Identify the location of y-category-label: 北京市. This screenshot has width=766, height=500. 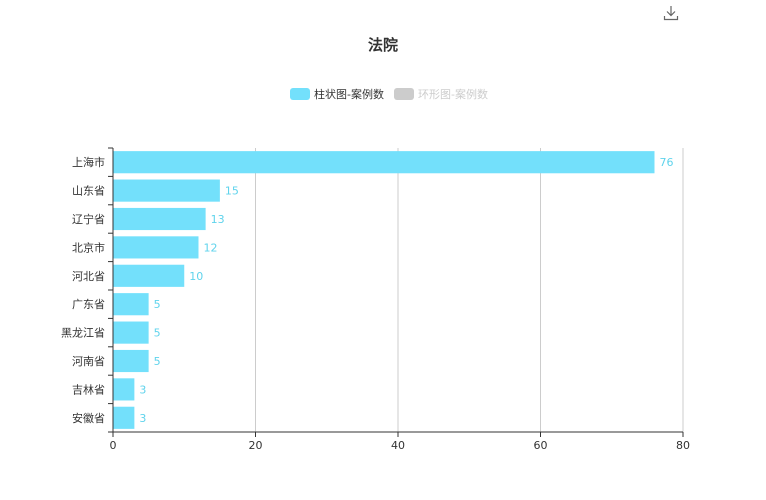
(88, 247).